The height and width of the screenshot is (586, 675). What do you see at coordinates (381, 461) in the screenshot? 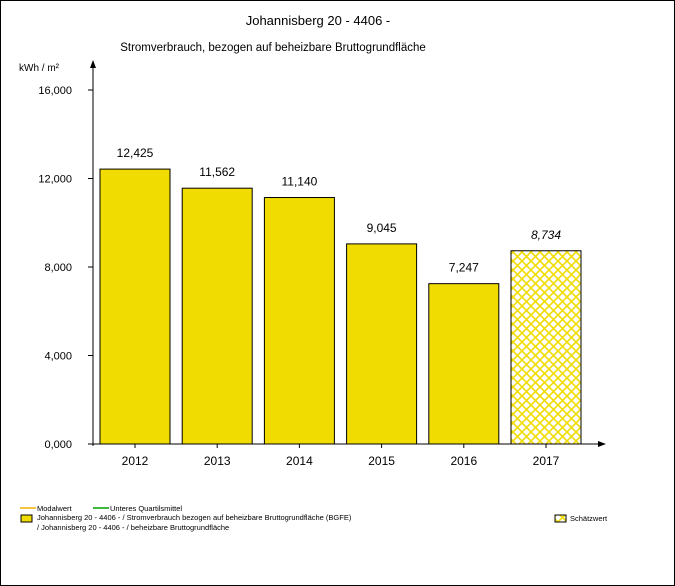
I see `x-tick-label: 2015` at bounding box center [381, 461].